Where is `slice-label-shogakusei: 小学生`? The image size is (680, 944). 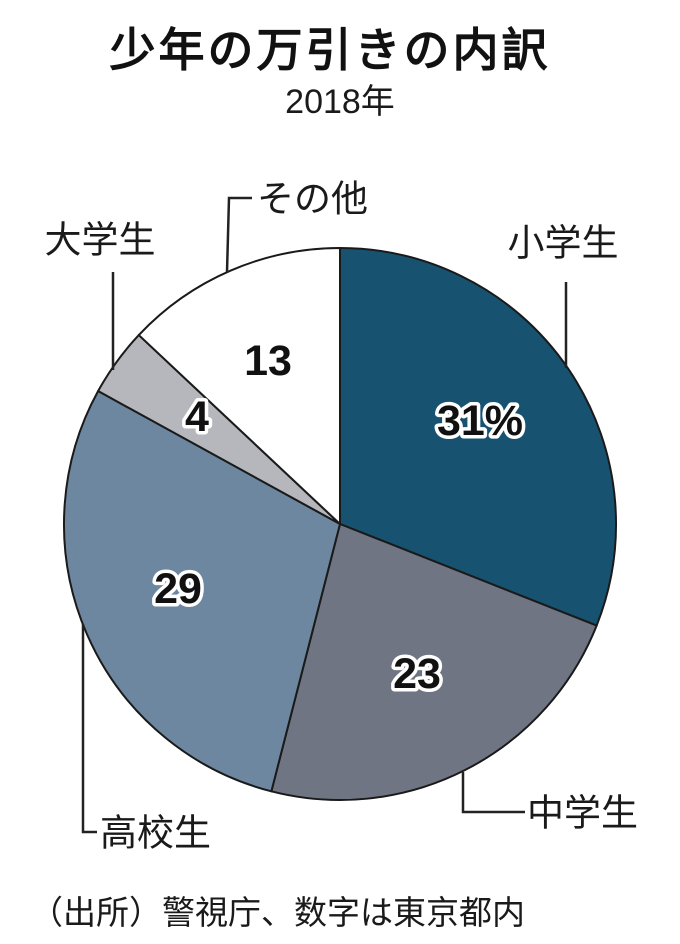 slice-label-shogakusei: 小学生 is located at coordinates (563, 243).